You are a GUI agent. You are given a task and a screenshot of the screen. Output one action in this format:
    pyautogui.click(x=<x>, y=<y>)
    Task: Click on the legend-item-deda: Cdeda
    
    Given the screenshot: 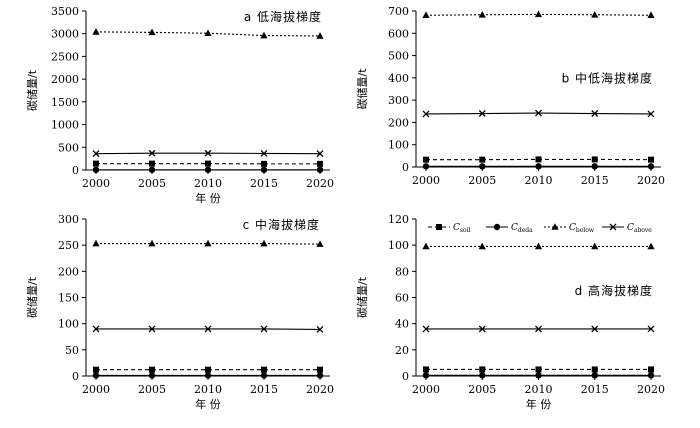 What is the action you would take?
    pyautogui.click(x=509, y=228)
    